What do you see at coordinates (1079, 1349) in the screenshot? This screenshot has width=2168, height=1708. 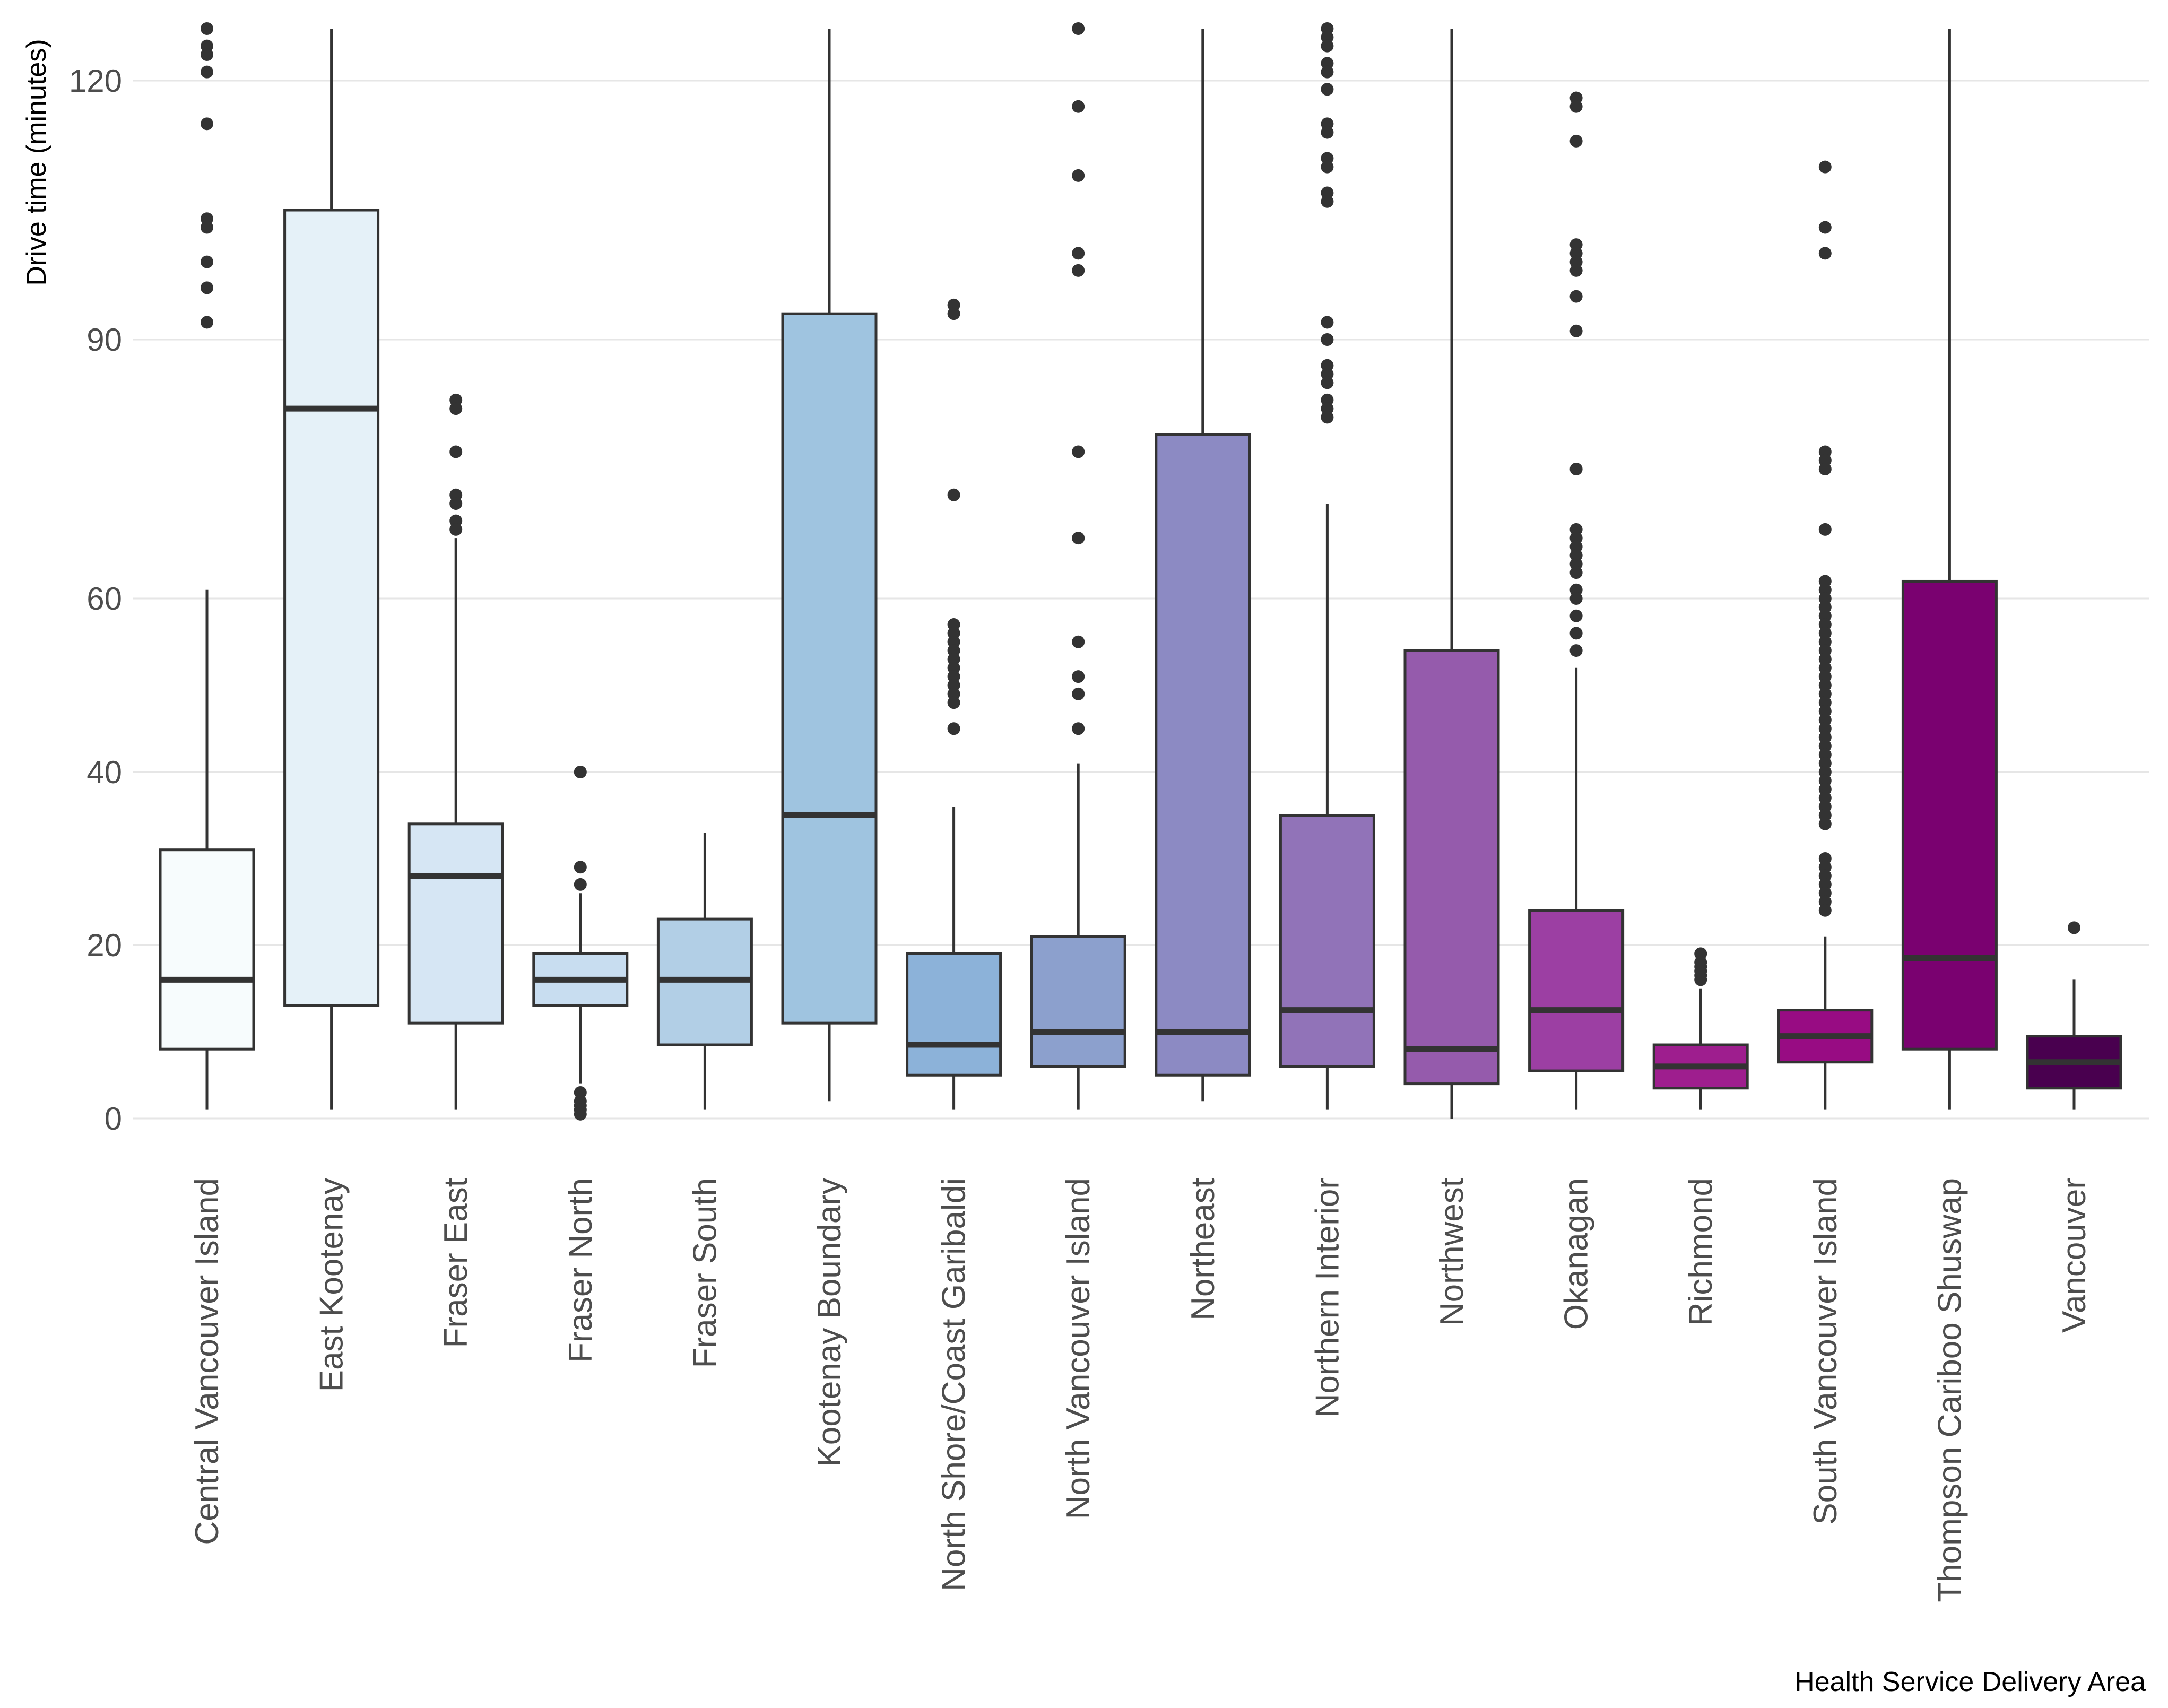 I see `x-tick-label: North Vancouver Island` at bounding box center [1079, 1349].